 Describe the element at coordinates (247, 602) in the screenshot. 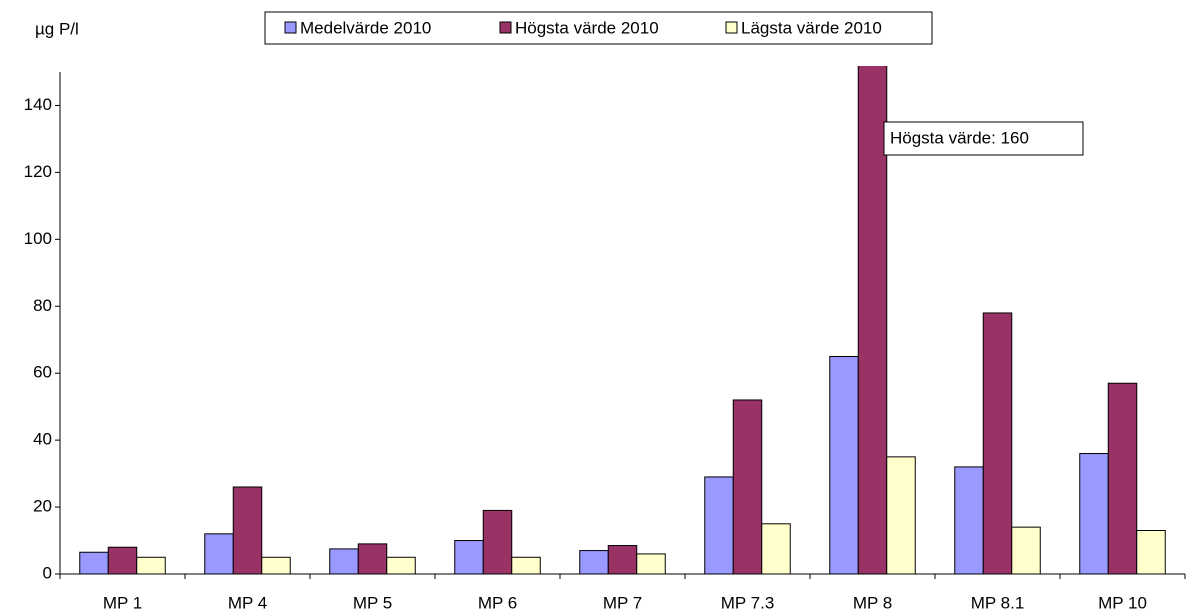

I see `x-tick-label: MP 4` at that location.